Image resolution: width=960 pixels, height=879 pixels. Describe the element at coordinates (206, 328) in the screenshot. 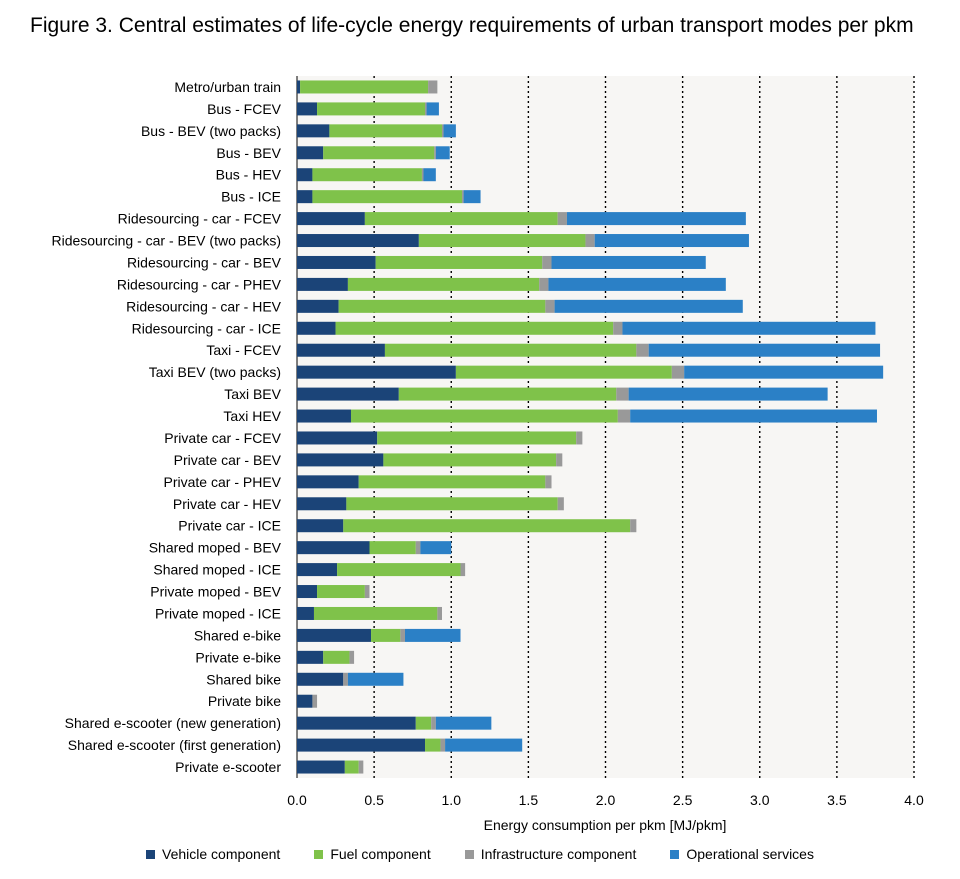

I see `category-label: Ridesourcing - car - ICE` at that location.